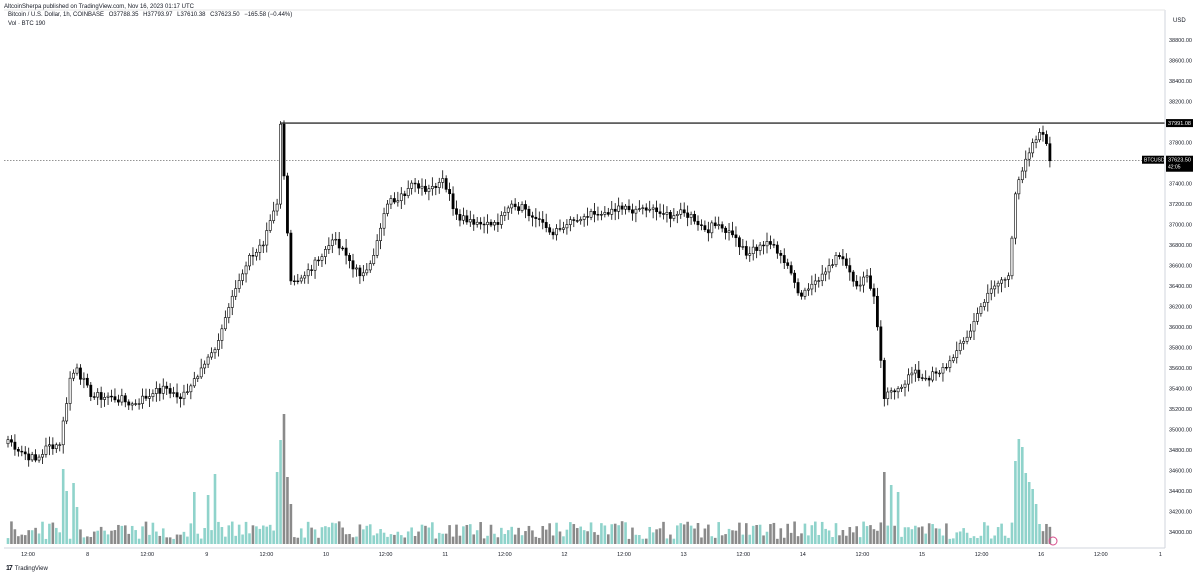  I want to click on brand-name: TradingView, so click(31, 568).